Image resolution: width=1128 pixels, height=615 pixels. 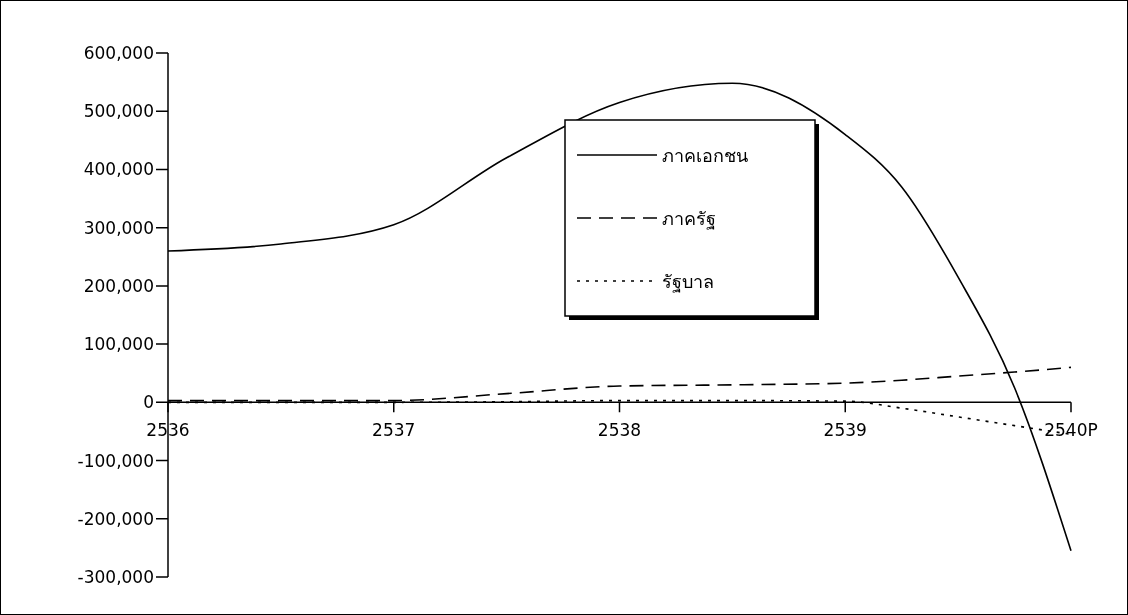 I want to click on legend-label: รัฐบาล, so click(x=688, y=281).